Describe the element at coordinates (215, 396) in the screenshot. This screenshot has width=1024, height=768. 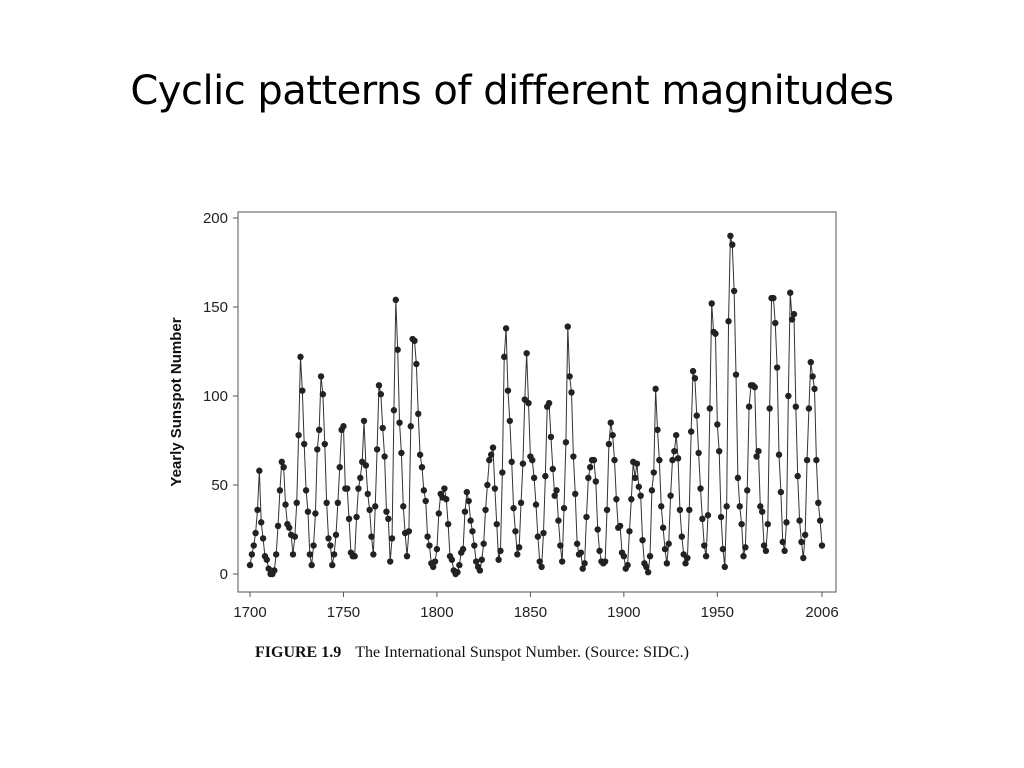
I see `y-tick-label: 100` at that location.